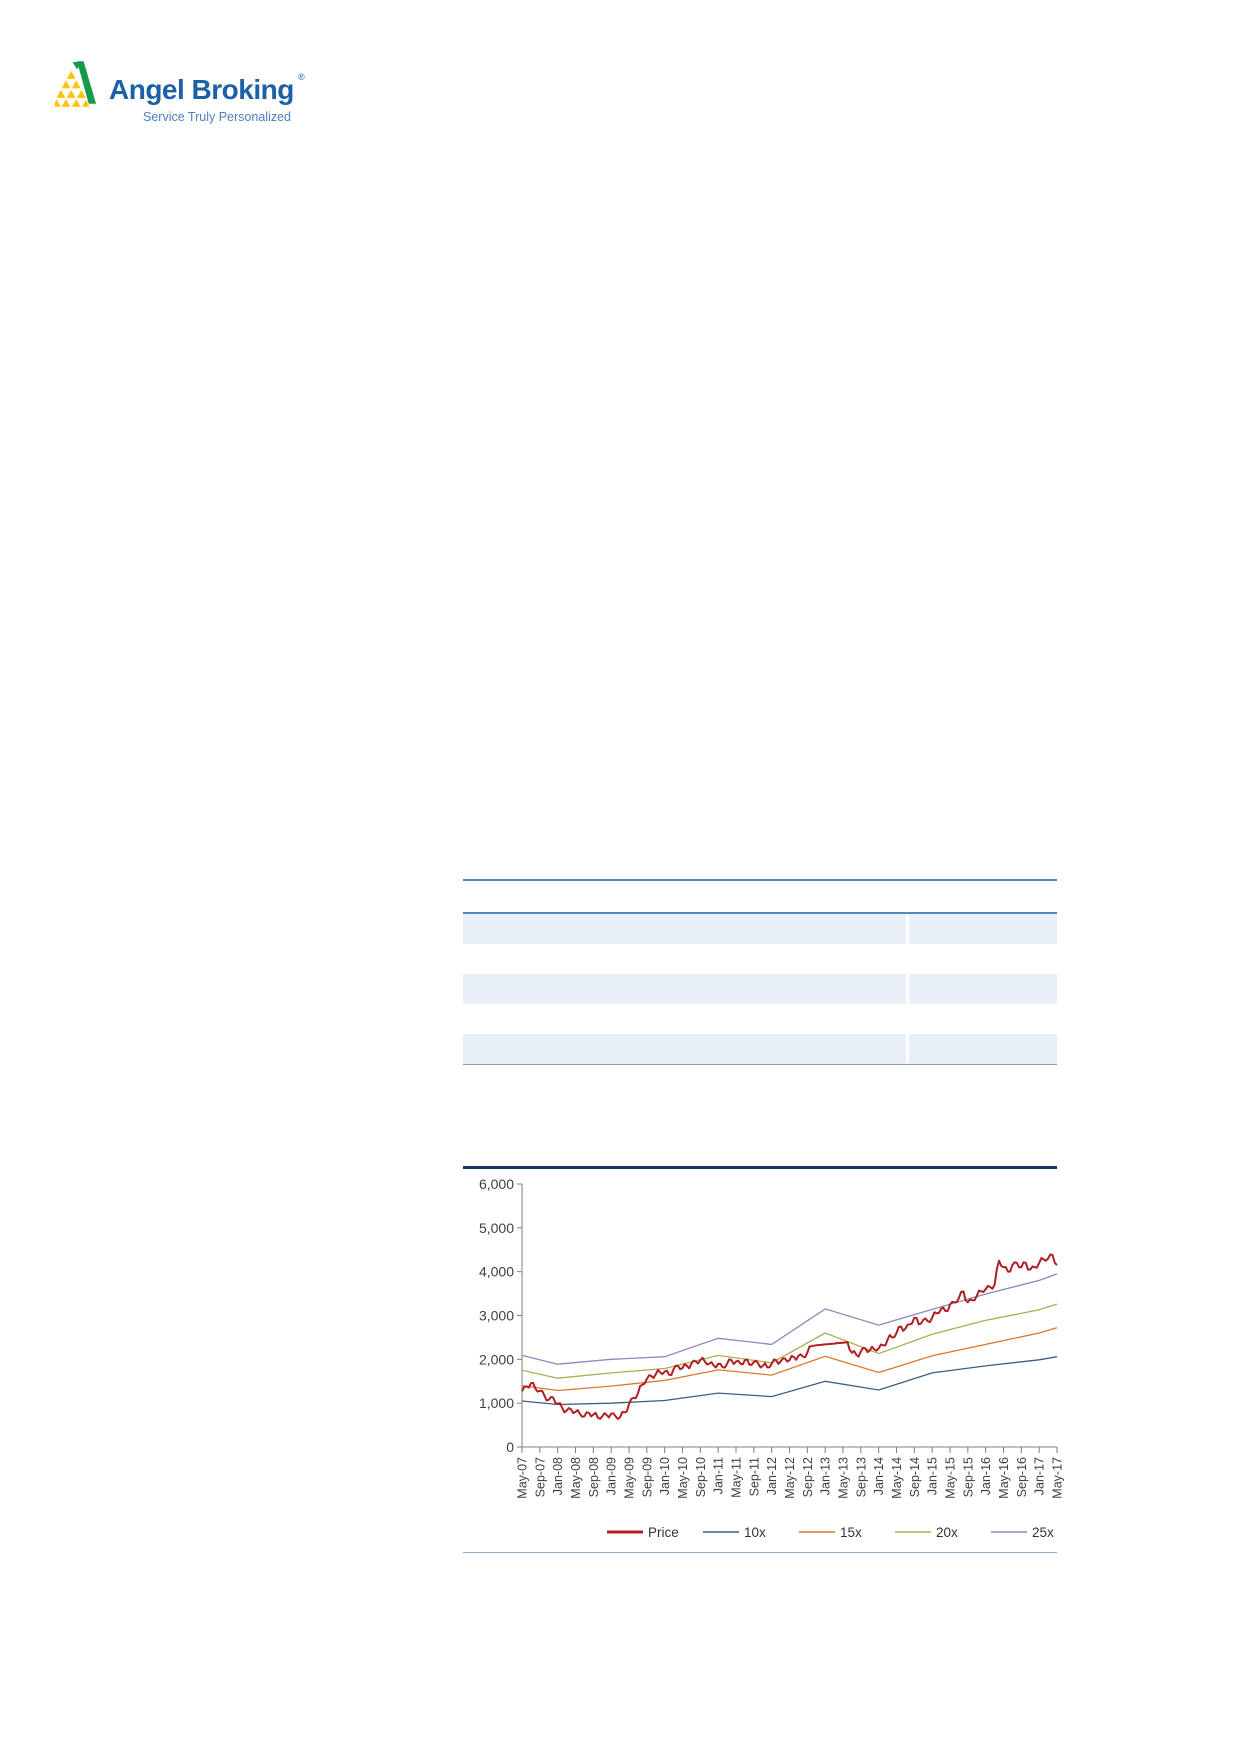  I want to click on x-tick-label: Sep-15, so click(968, 1477).